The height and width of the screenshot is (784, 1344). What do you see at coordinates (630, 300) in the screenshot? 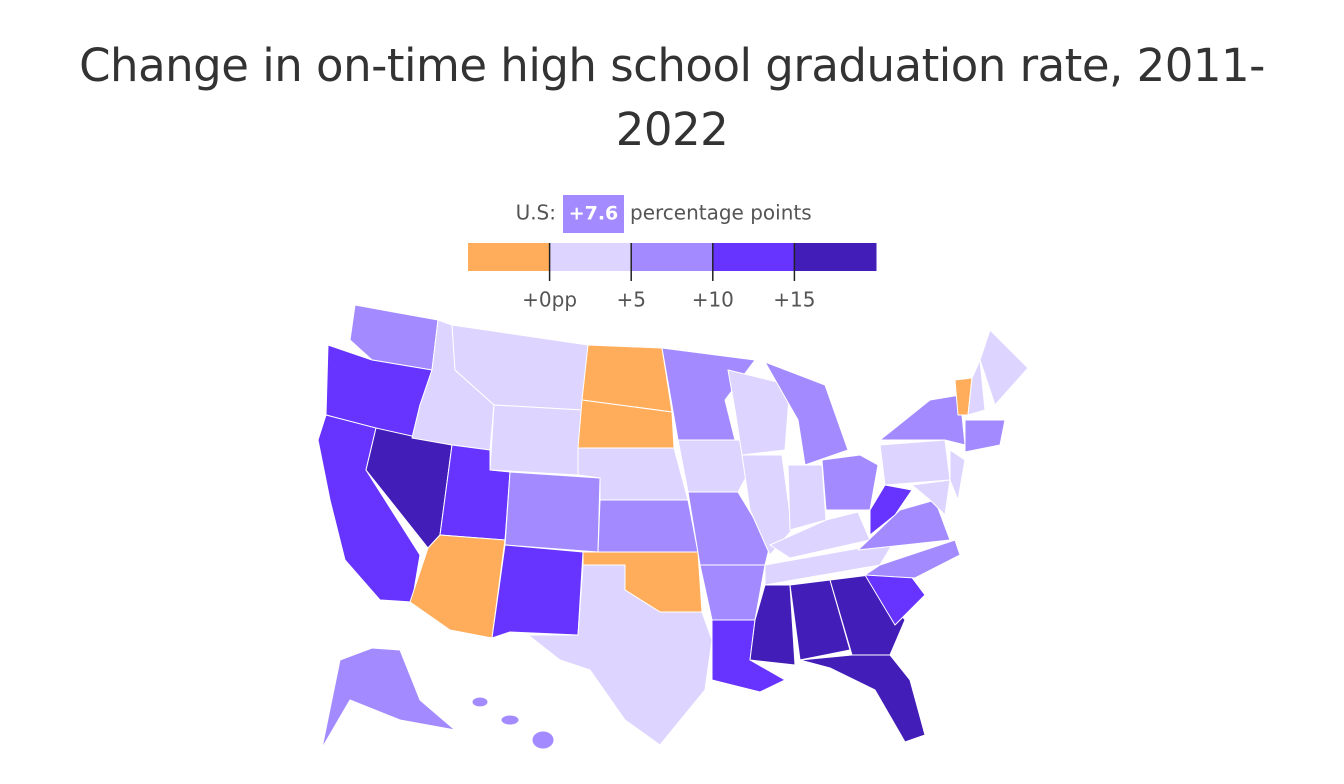
I see `legend-tick-label: +5` at bounding box center [630, 300].